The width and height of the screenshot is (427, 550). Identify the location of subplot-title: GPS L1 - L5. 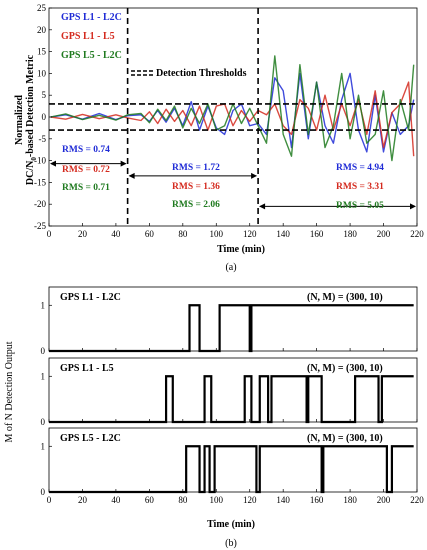
(87, 368).